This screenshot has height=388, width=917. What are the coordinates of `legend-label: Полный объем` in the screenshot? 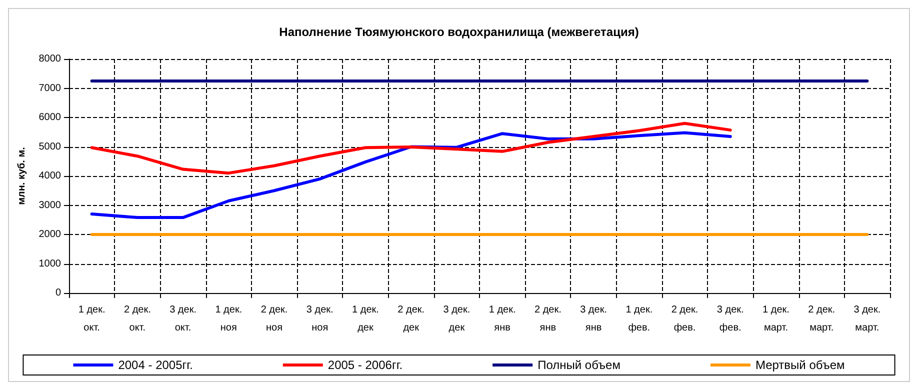 It's located at (579, 365).